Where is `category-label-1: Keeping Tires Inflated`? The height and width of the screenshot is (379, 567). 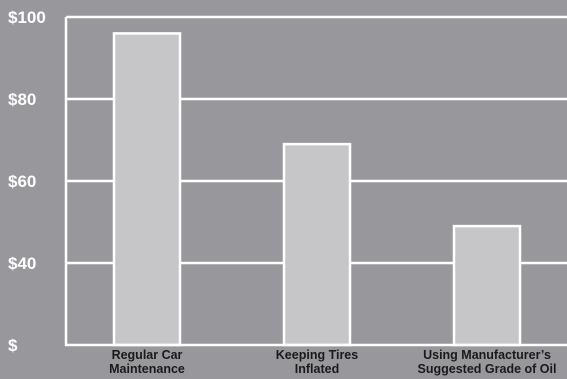
category-label-1: Keeping Tires Inflated is located at coordinates (317, 362).